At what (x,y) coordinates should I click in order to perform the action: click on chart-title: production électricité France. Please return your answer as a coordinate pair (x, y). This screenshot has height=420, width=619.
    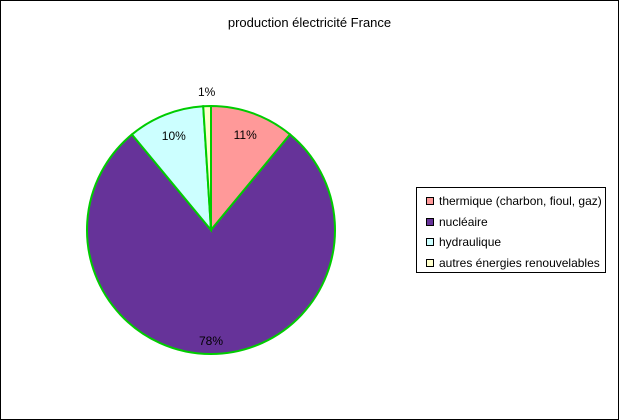
    Looking at the image, I should click on (309, 22).